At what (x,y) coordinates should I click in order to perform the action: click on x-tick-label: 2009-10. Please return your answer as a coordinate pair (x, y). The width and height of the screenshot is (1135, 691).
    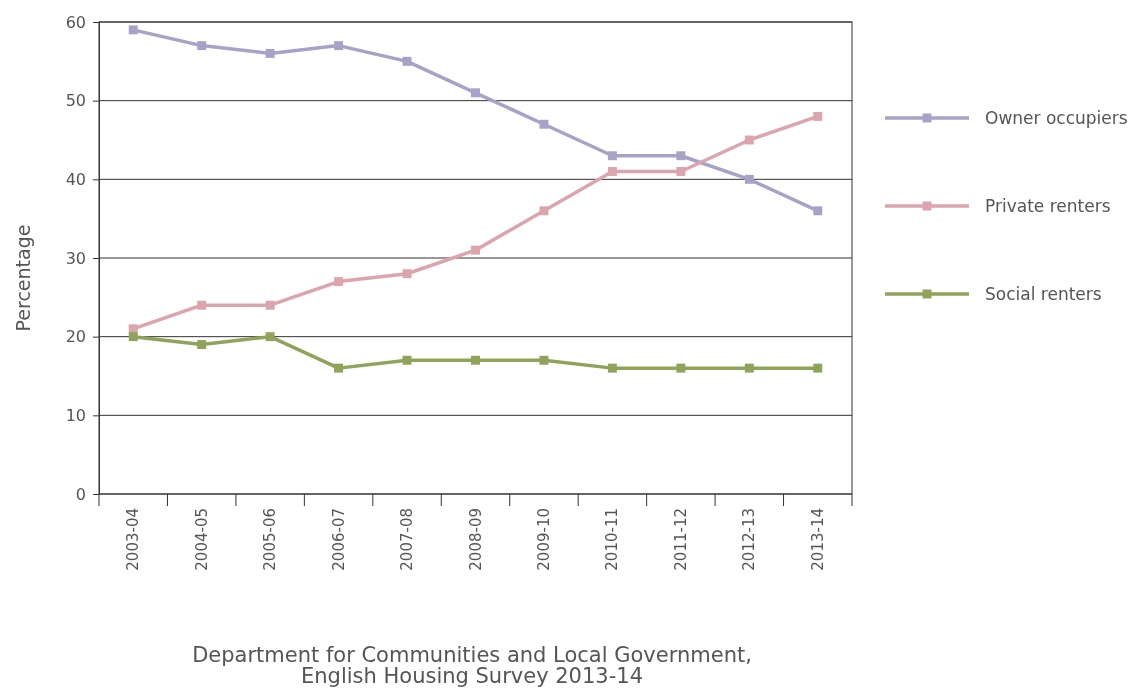
    Looking at the image, I should click on (543, 539).